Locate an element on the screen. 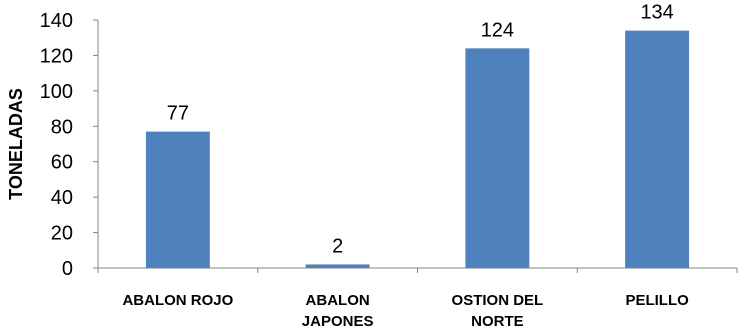 The image size is (749, 333). y-tick-label: 80 is located at coordinates (62, 127).